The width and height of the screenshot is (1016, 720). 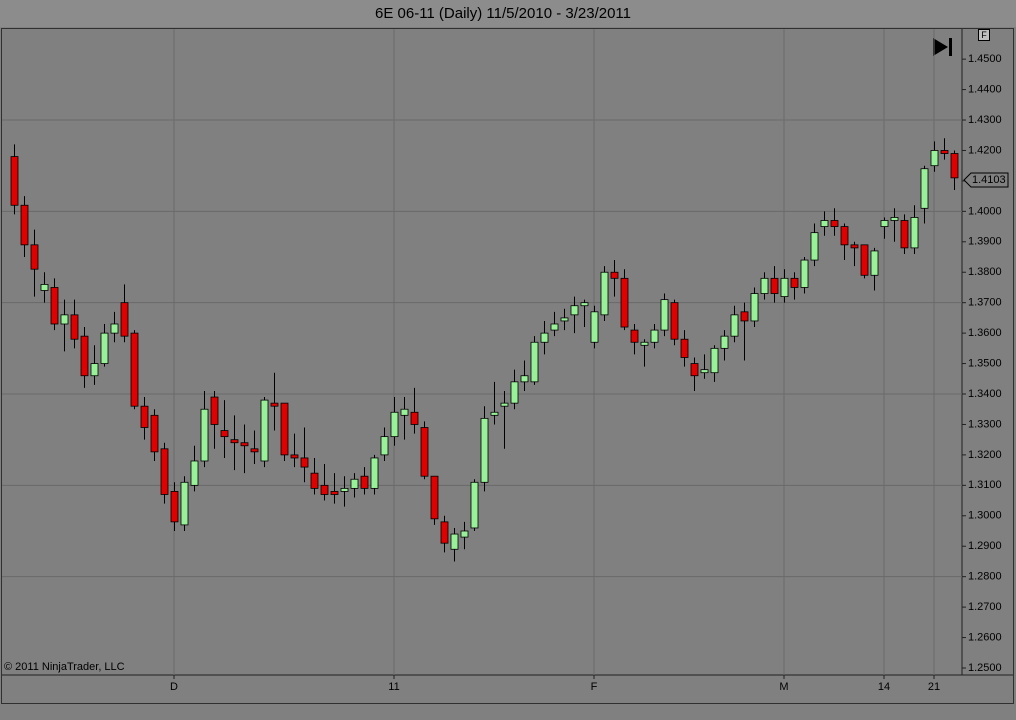 What do you see at coordinates (985, 363) in the screenshot?
I see `y-tick-label: 1.3500` at bounding box center [985, 363].